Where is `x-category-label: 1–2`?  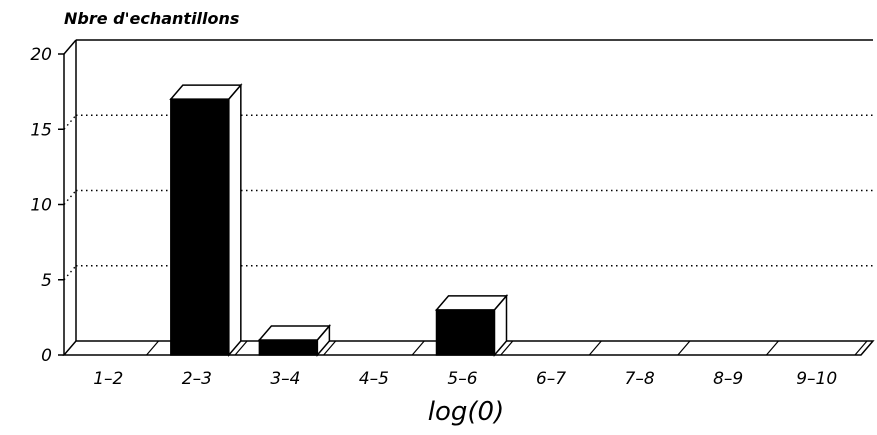
x-category-label: 1–2 is located at coordinates (108, 379).